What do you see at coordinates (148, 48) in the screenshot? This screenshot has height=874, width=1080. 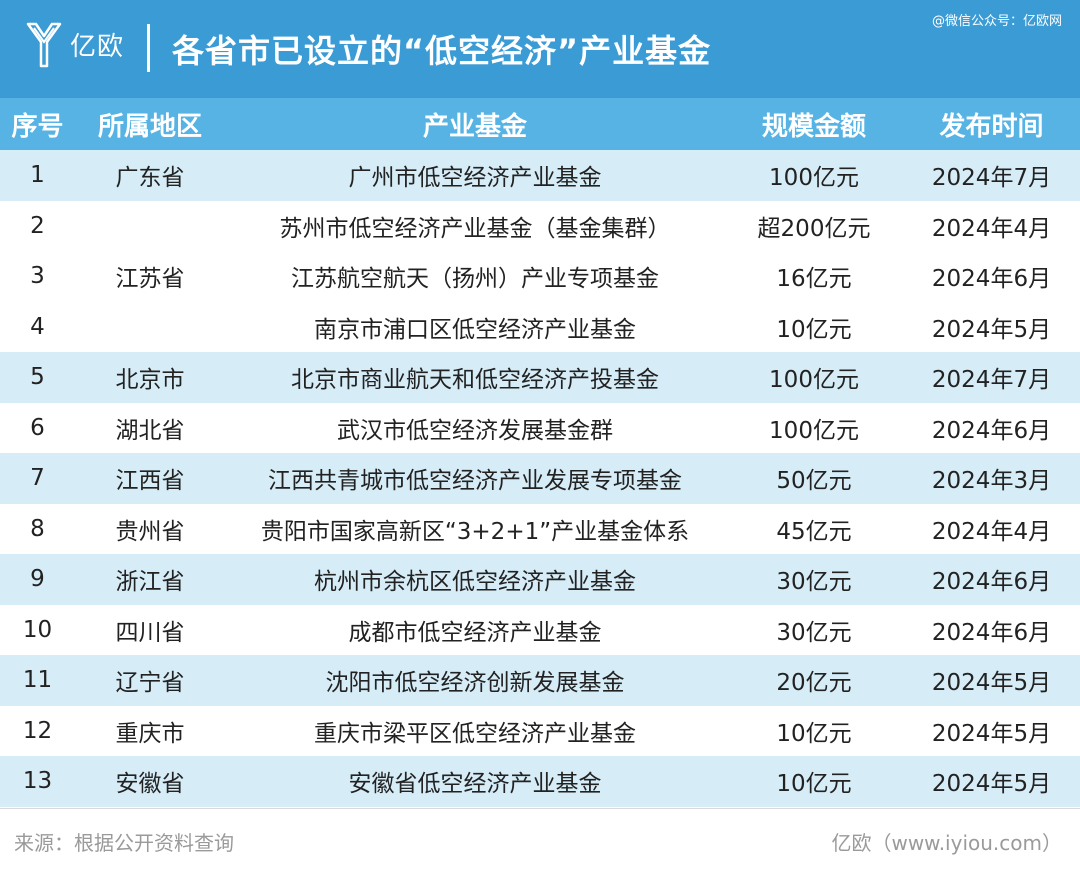 I see `header-divider` at bounding box center [148, 48].